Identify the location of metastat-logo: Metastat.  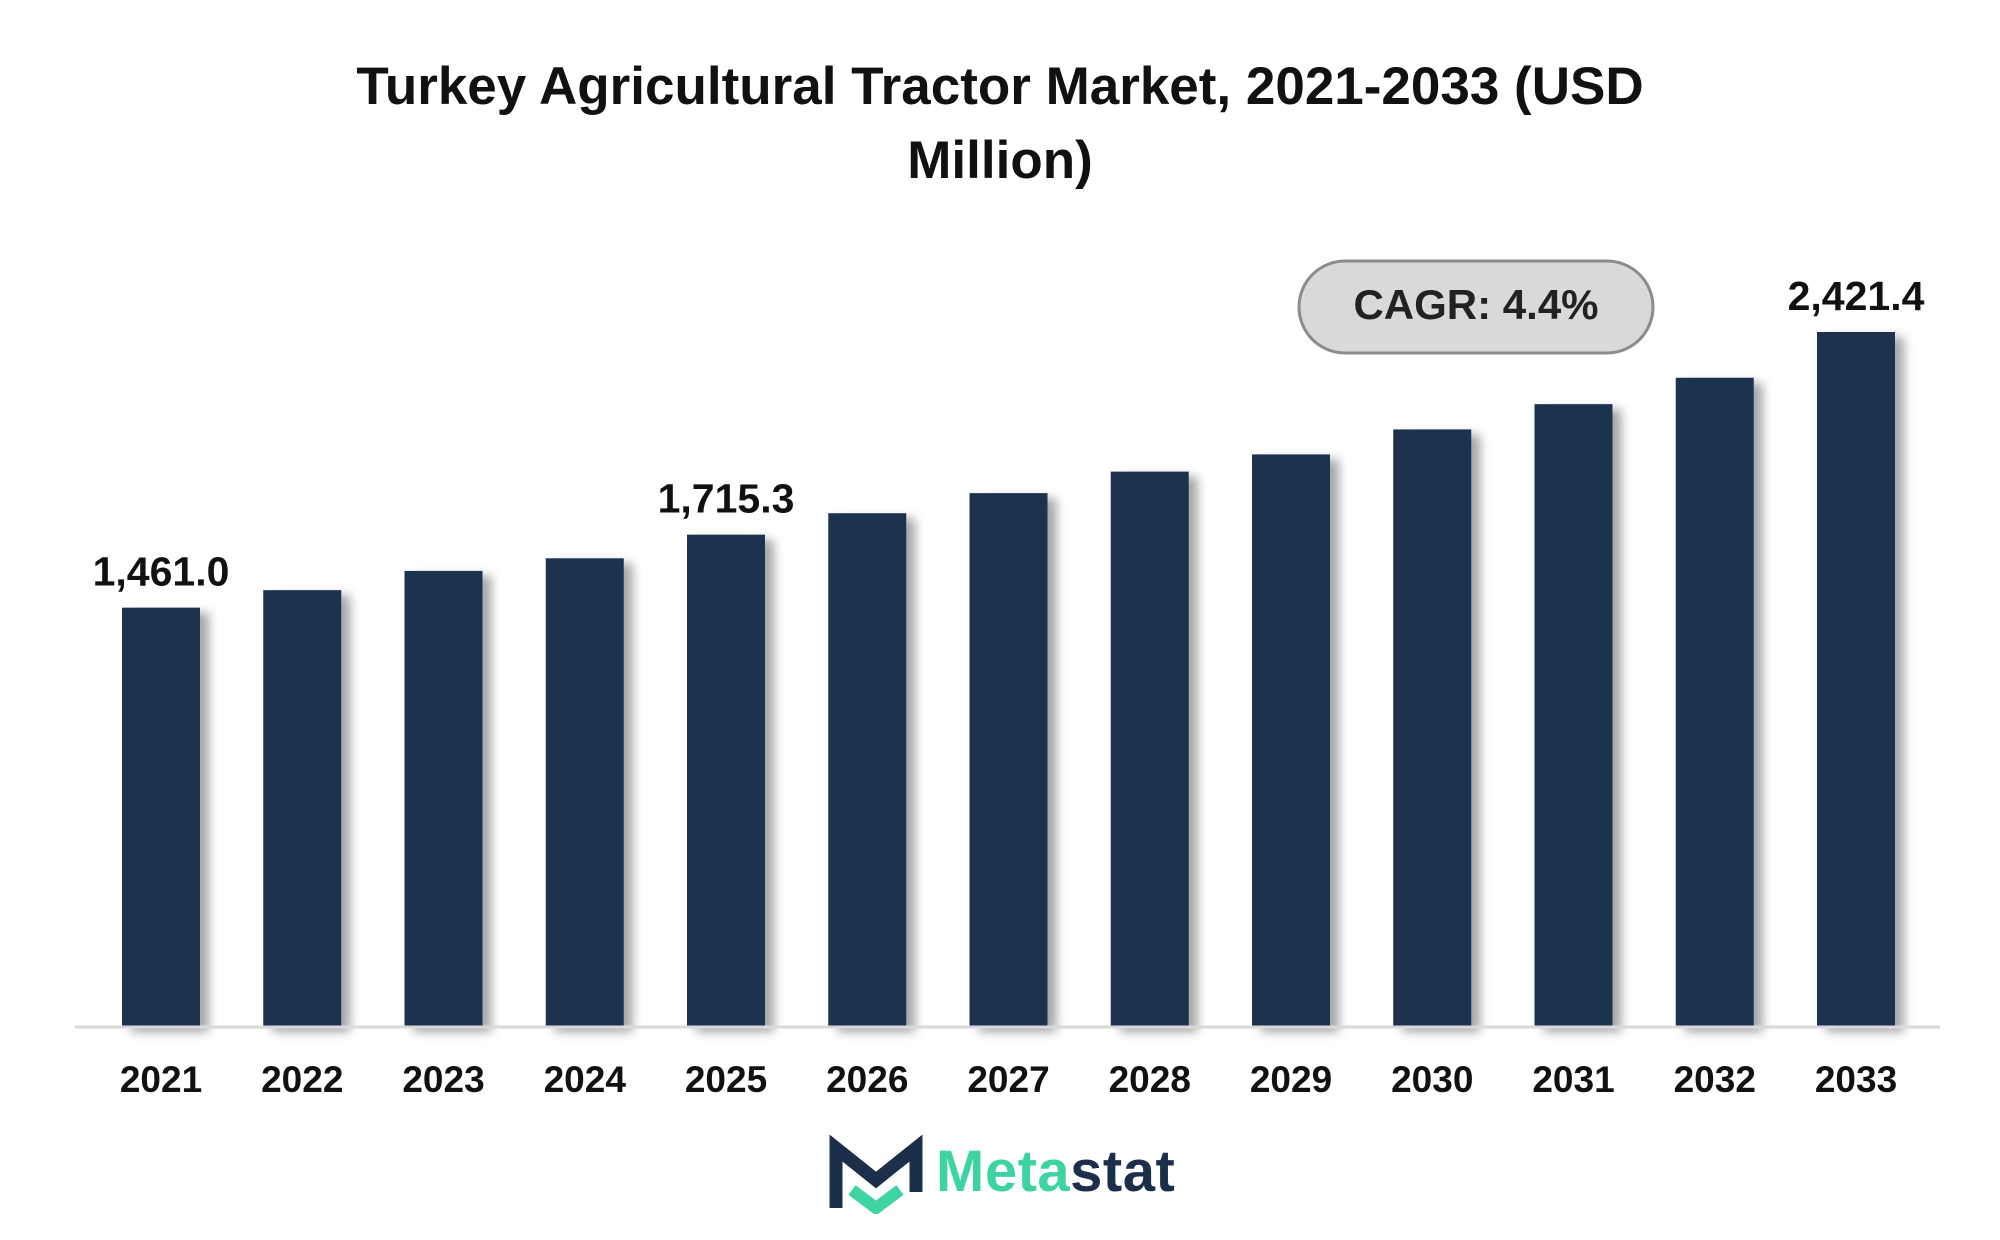
(1026, 1175).